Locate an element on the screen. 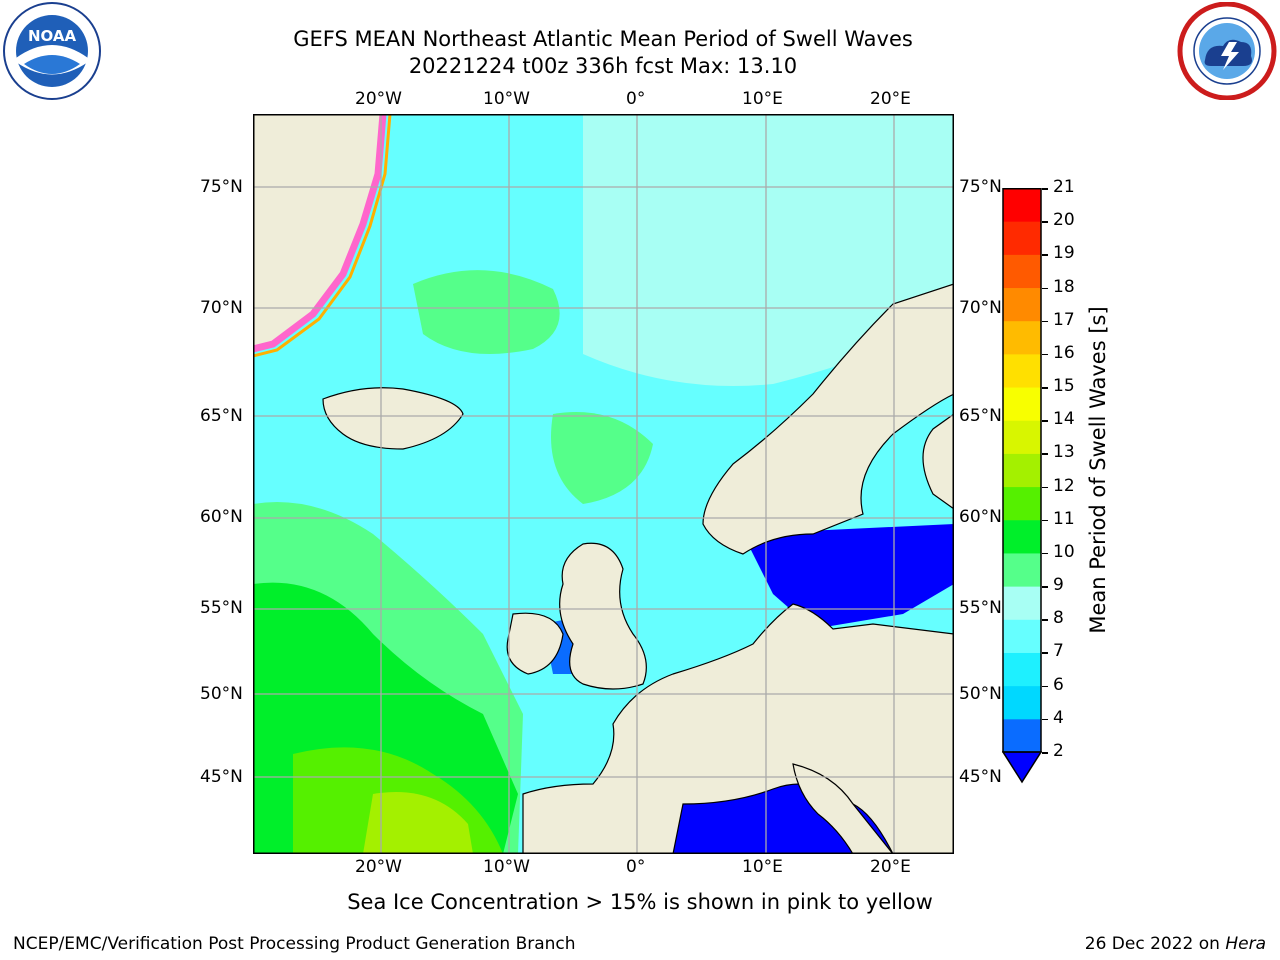  swell-patch-norwegian-sea is located at coordinates (486, 312).